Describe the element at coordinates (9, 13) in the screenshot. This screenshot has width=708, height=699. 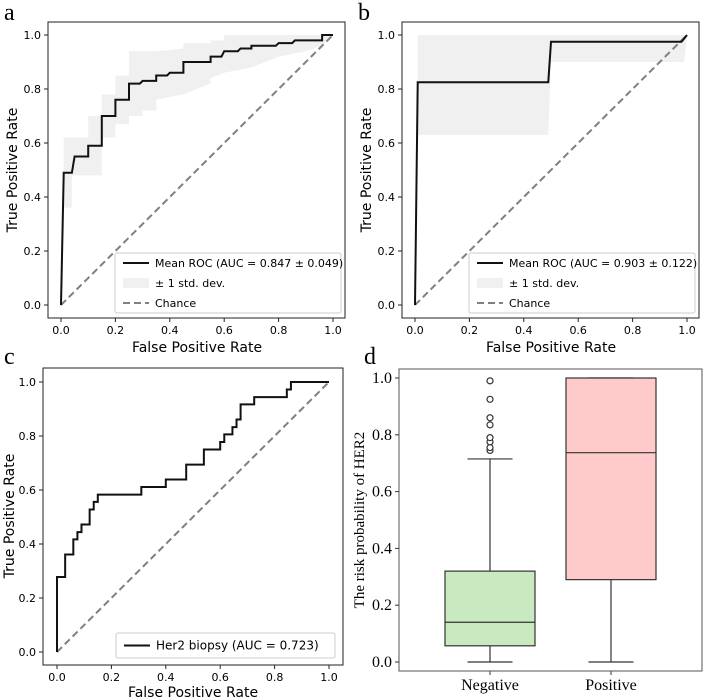
I see `panel-letter: a` at that location.